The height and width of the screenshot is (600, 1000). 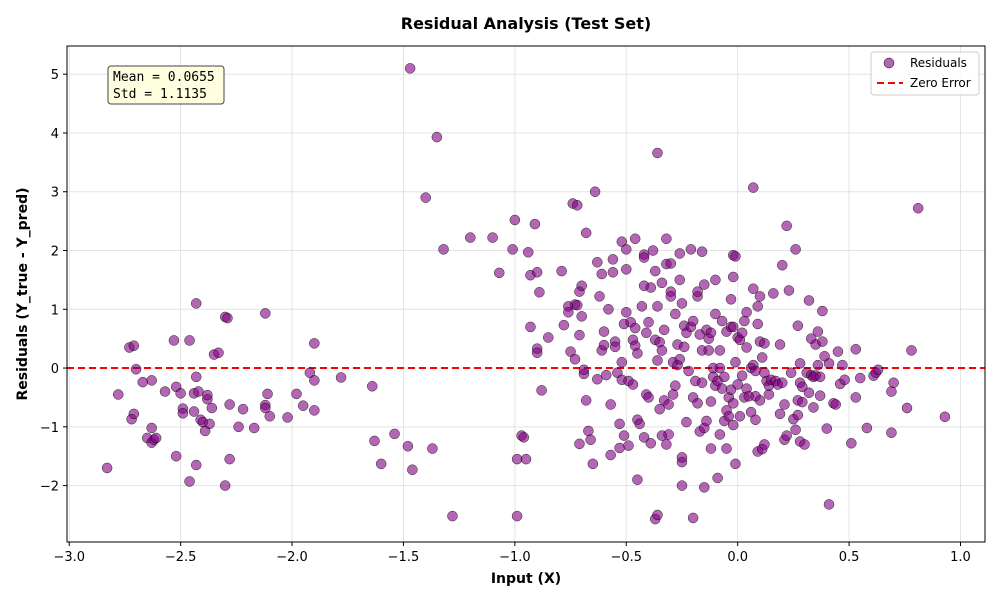 What do you see at coordinates (526, 579) in the screenshot?
I see `x-axis-label: Input (X)` at bounding box center [526, 579].